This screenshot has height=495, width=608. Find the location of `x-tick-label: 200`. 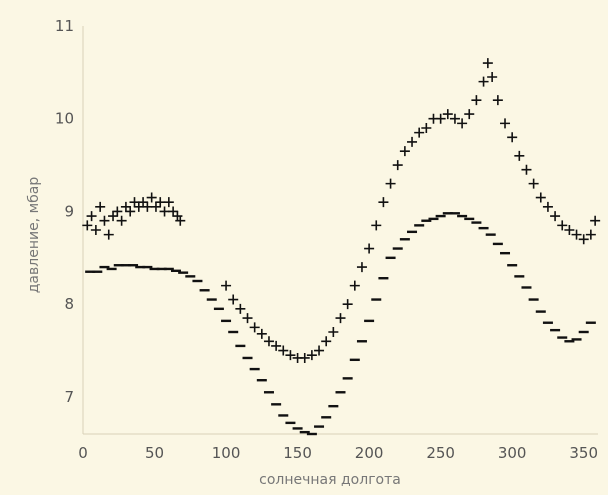

x-tick-label: 200 is located at coordinates (369, 453).